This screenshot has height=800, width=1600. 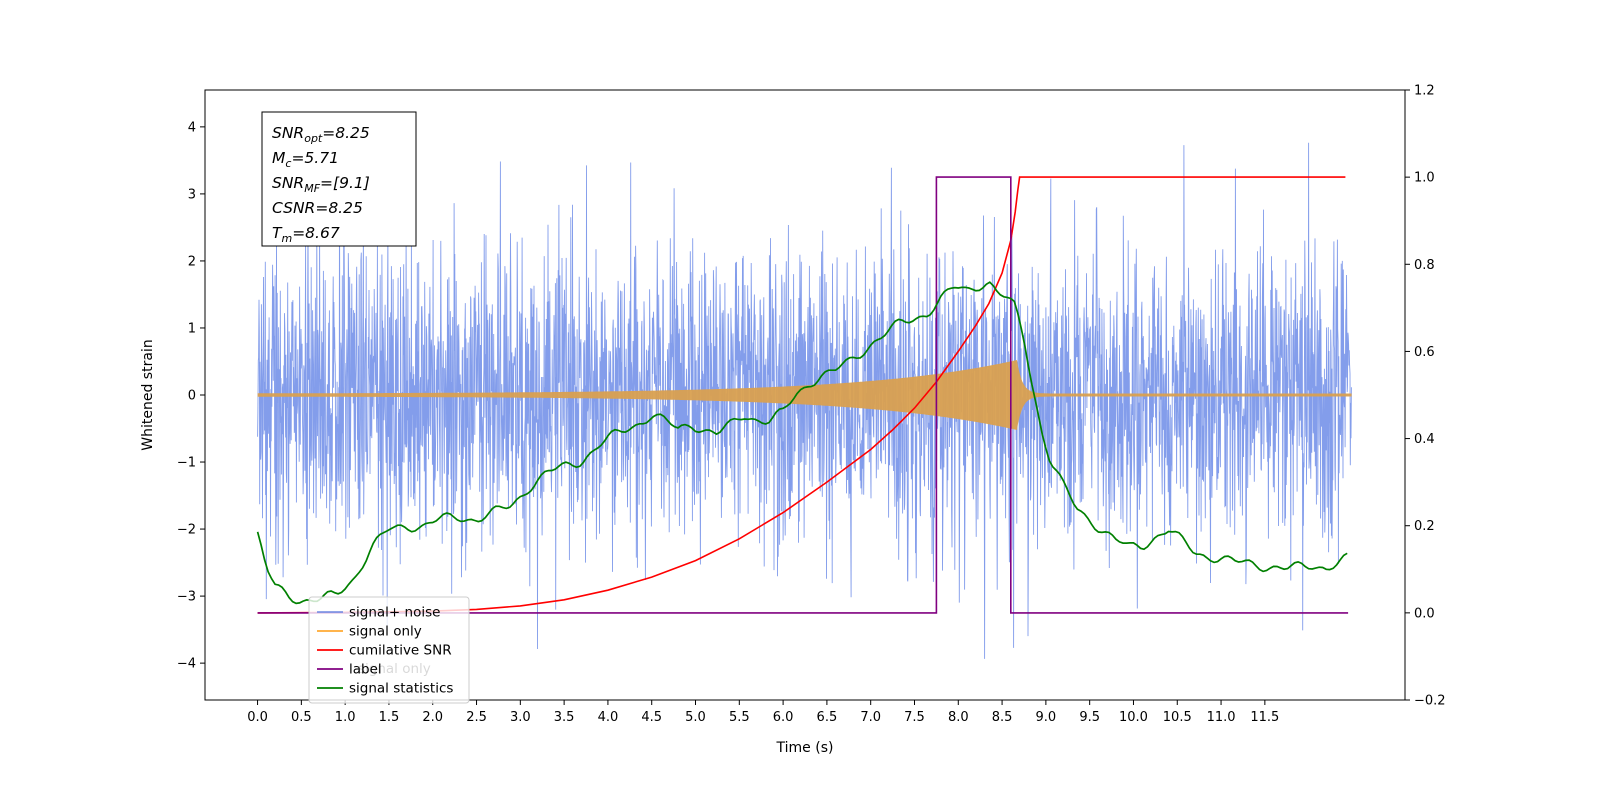 What do you see at coordinates (192, 261) in the screenshot?
I see `y-left-tick-label: 2` at bounding box center [192, 261].